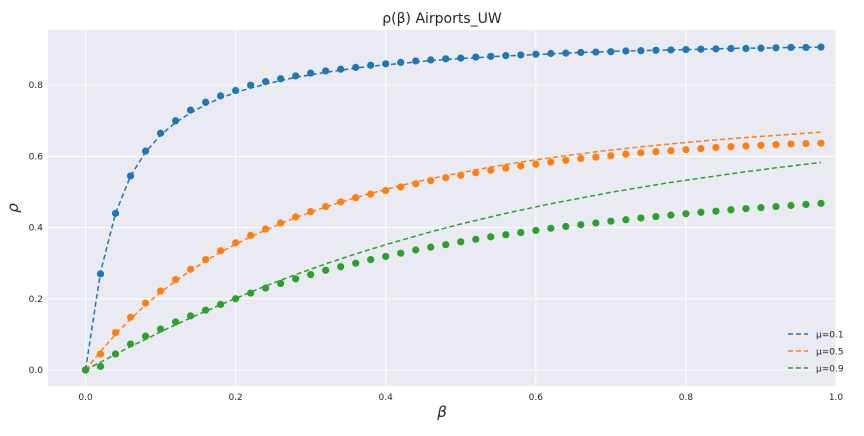 This screenshot has height=436, width=864. I want to click on y-tick-label: 0.2, so click(36, 300).